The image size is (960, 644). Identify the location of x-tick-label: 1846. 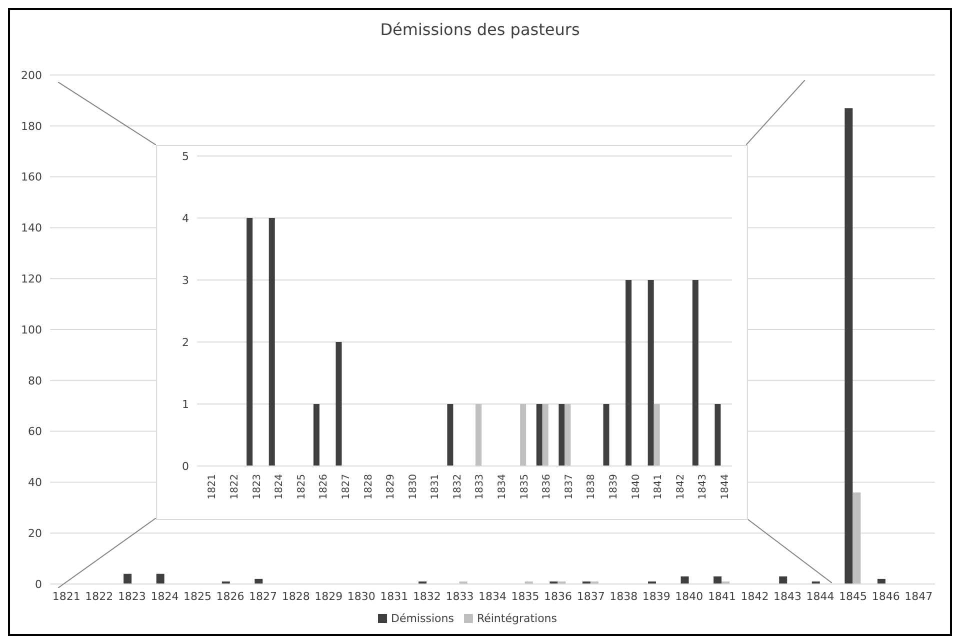
(886, 596).